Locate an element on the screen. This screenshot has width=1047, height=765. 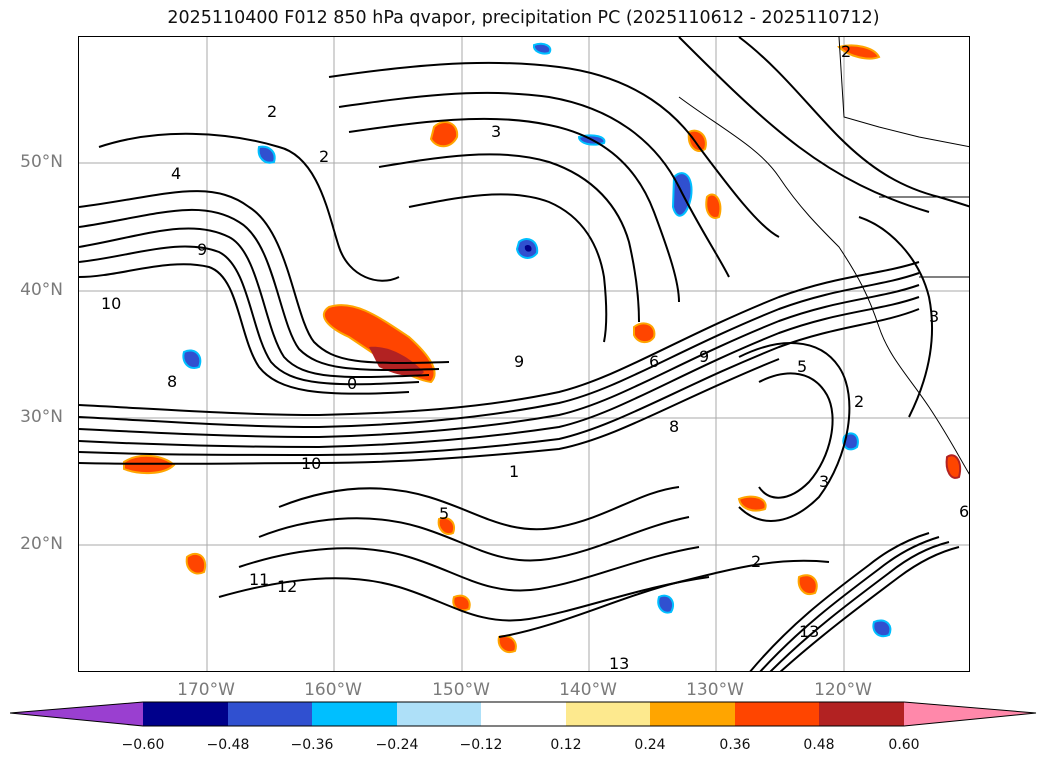
lat-label-20n: 20°N is located at coordinates (41, 544).